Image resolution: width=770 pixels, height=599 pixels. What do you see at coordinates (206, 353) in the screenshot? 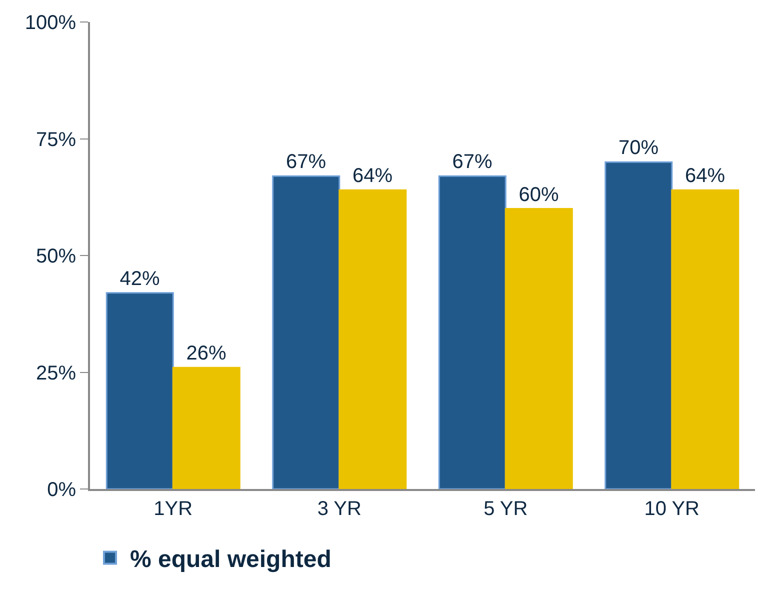
I see `data-label: 26%` at bounding box center [206, 353].